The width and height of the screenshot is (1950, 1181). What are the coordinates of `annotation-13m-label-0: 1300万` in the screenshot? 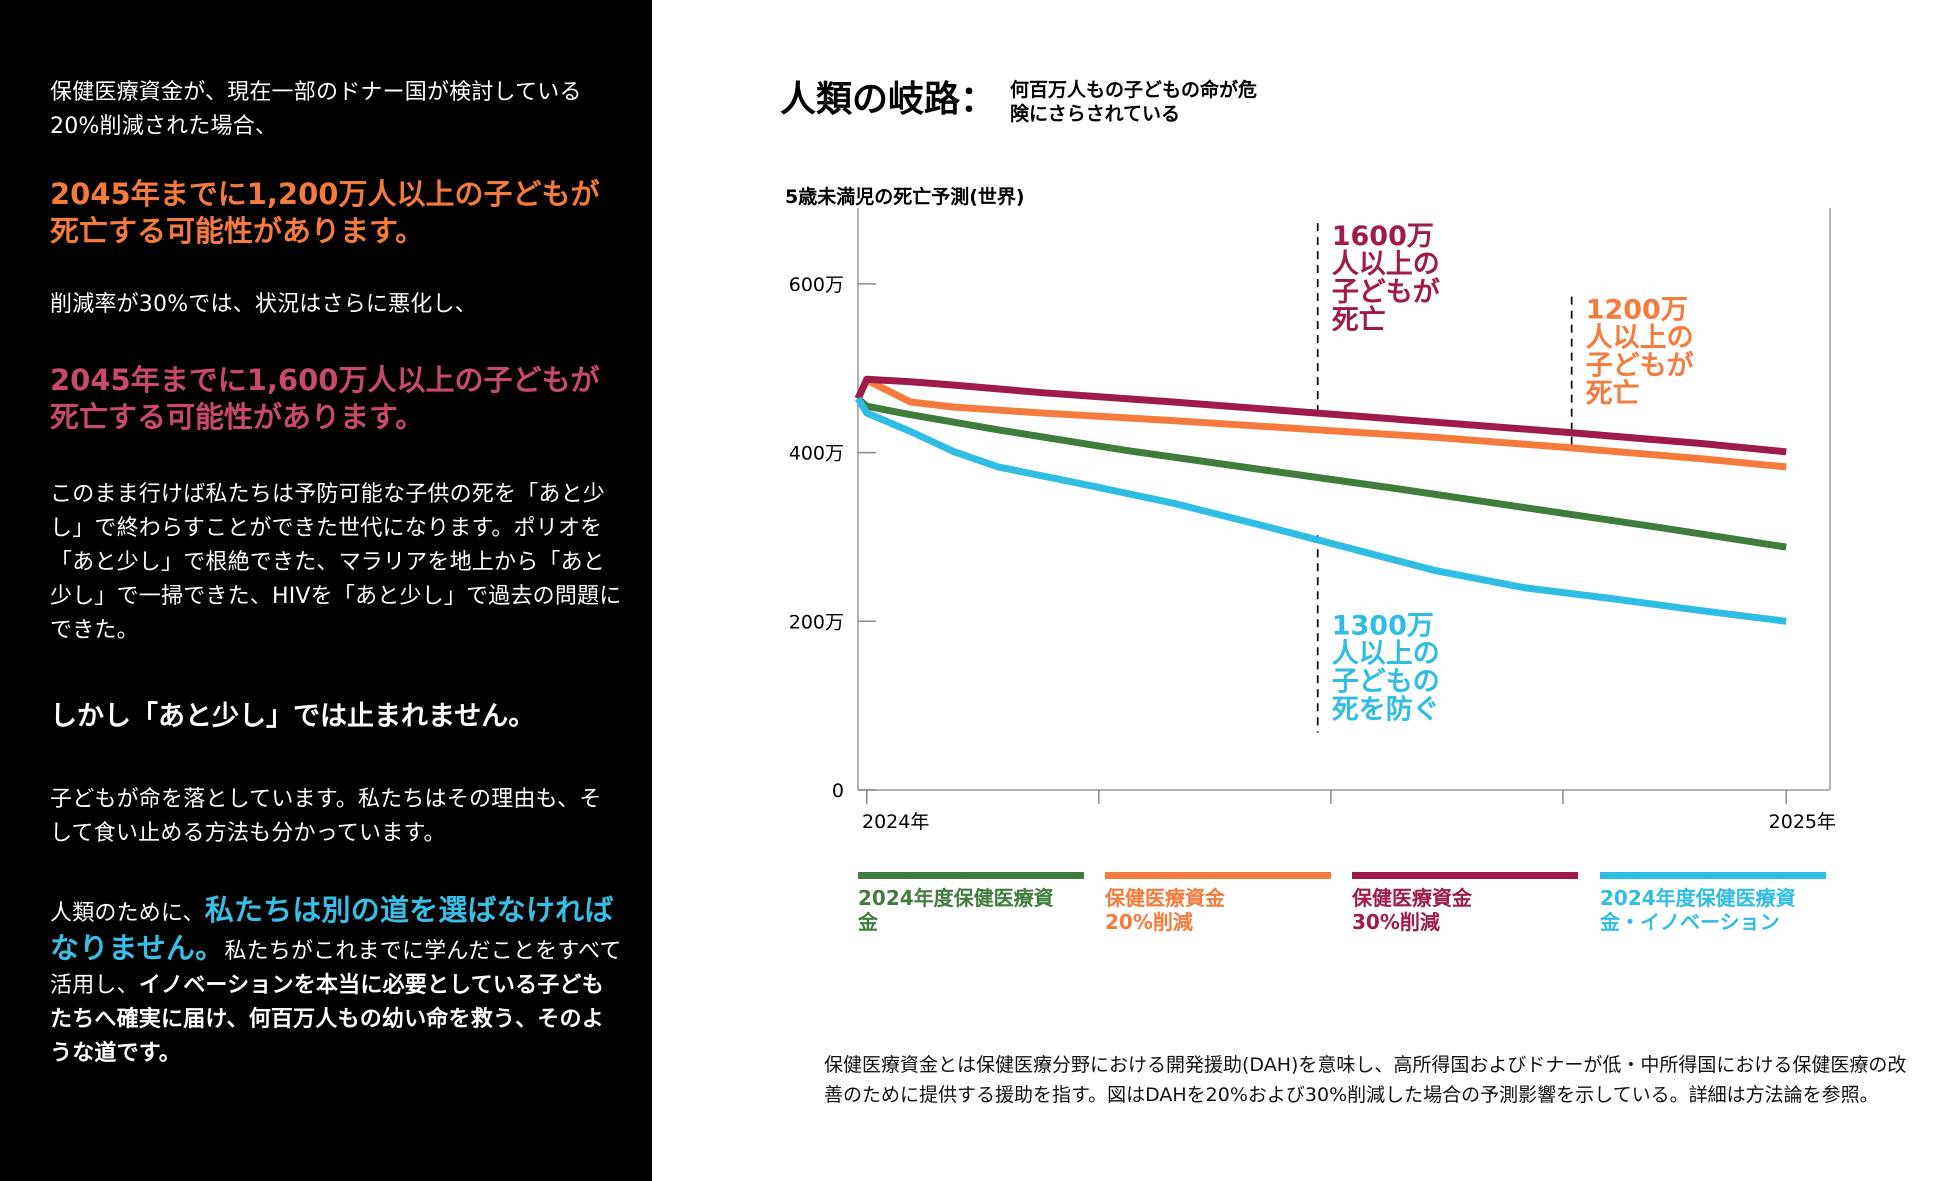 It's located at (1383, 626).